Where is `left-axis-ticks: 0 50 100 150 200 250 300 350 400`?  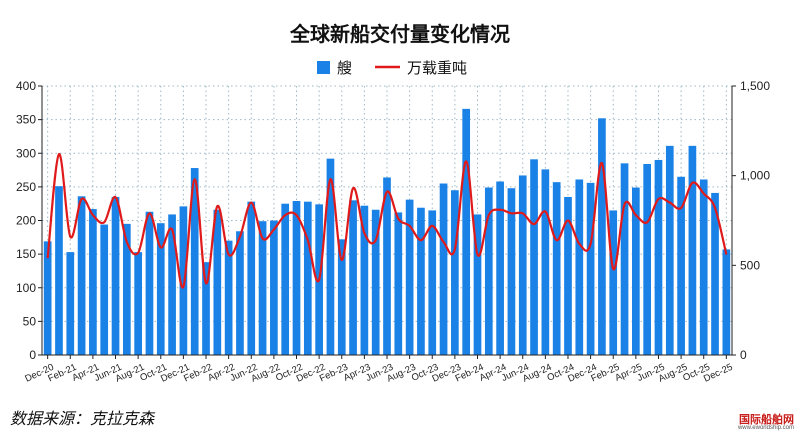 left-axis-ticks: 0 50 100 150 200 250 300 350 400 is located at coordinates (29, 220).